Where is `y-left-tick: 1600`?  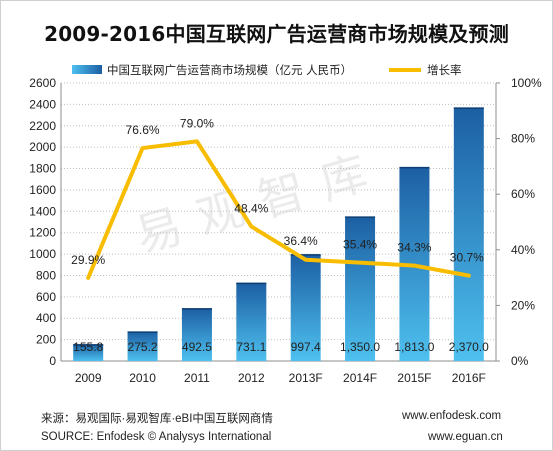
y-left-tick: 1600 is located at coordinates (42, 190).